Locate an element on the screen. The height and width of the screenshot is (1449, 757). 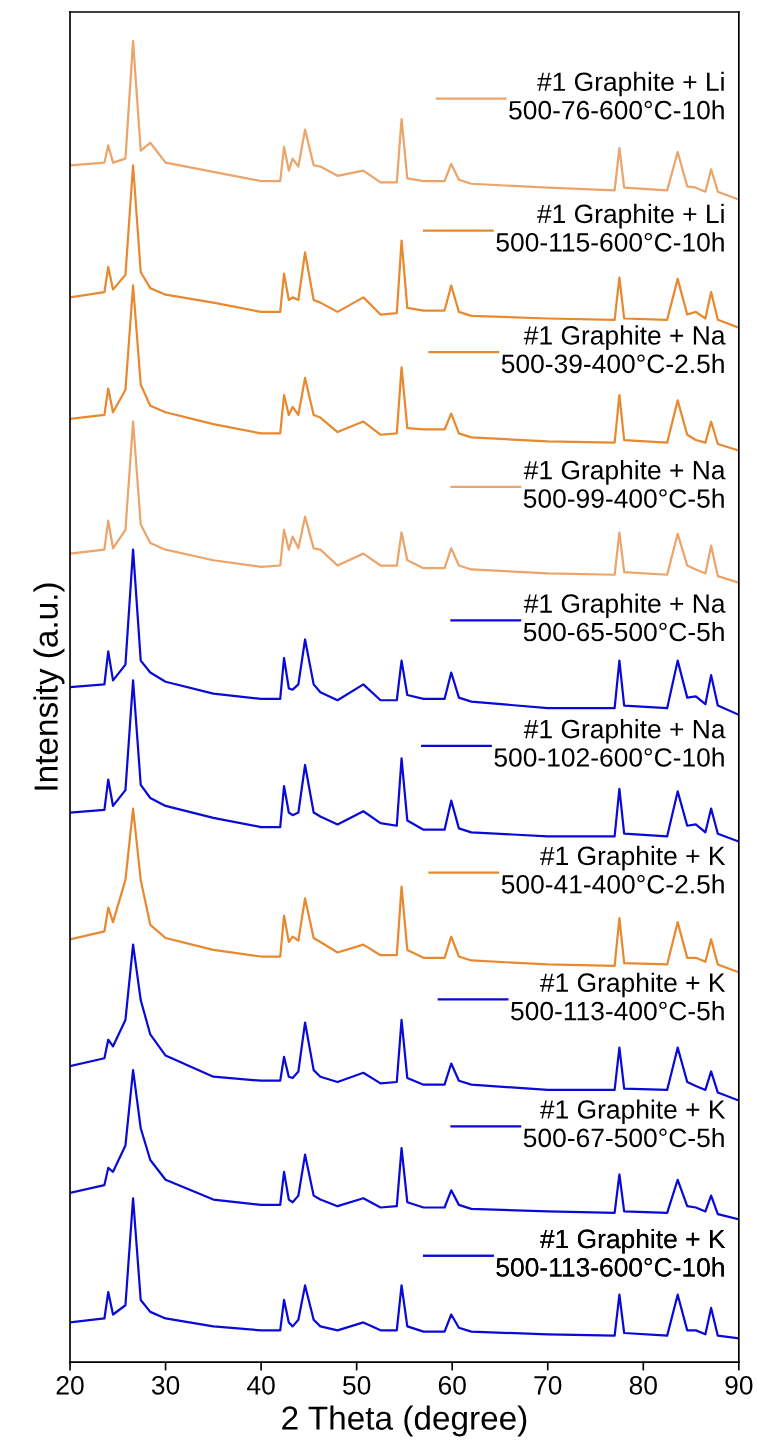
x-tick-label: 50 is located at coordinates (357, 1385).